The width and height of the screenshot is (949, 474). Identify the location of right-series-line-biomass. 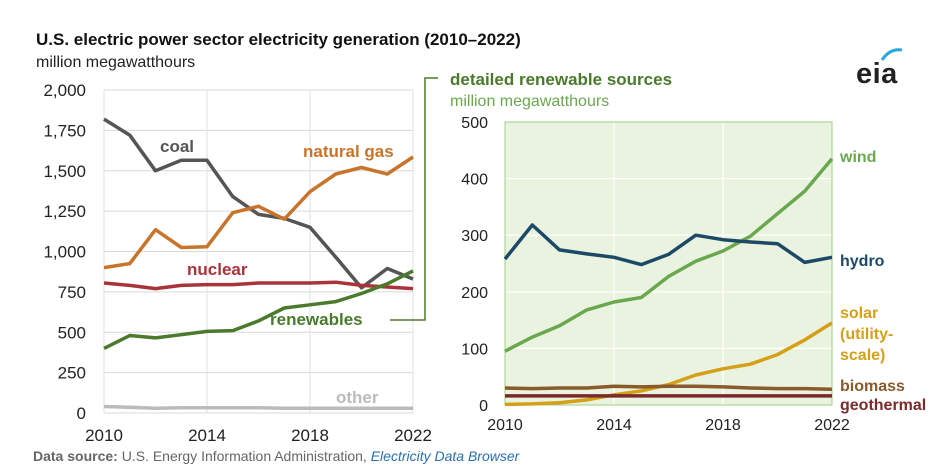
(668, 387).